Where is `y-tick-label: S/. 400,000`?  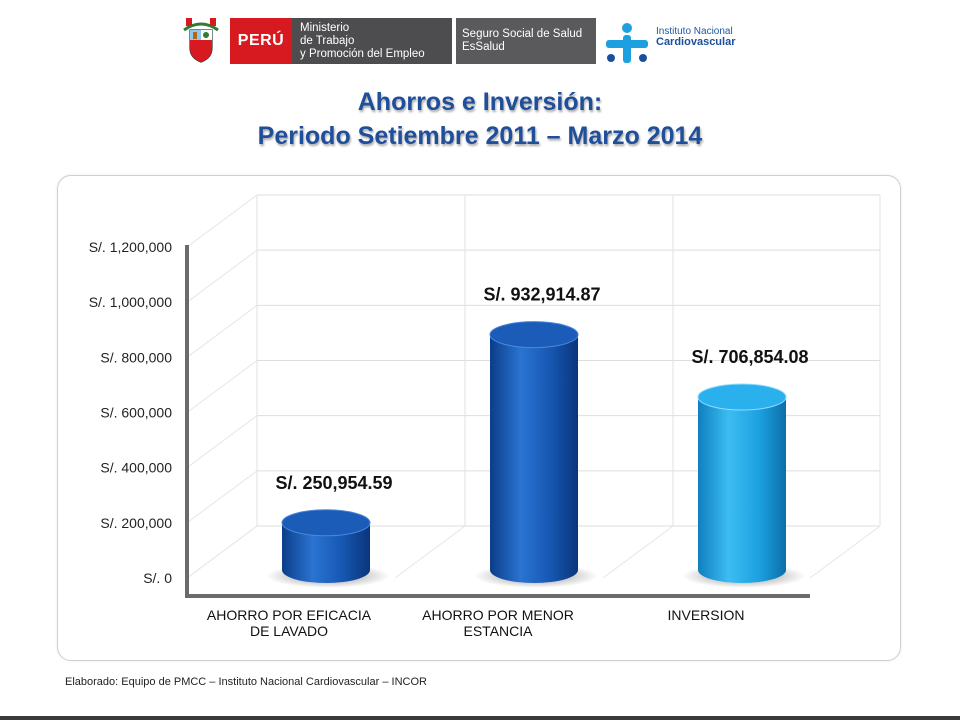
y-tick-label: S/. 400,000 is located at coordinates (136, 468).